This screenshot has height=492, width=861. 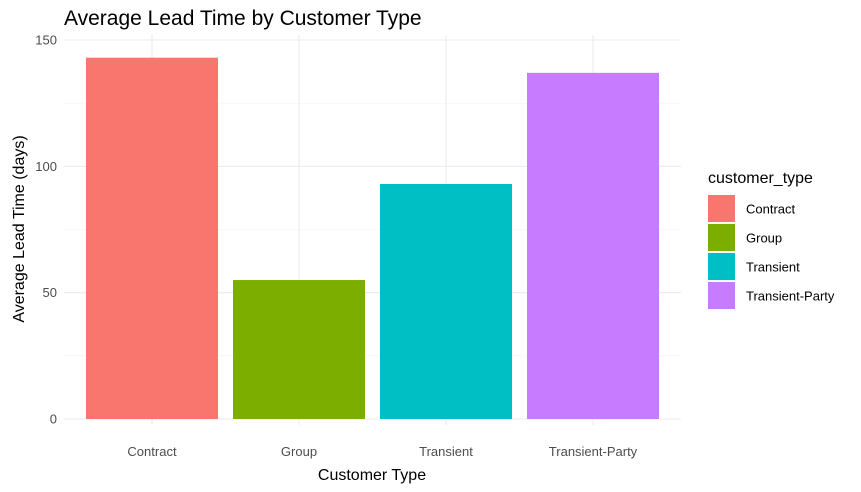 I want to click on legend-label: Contract, so click(x=771, y=209).